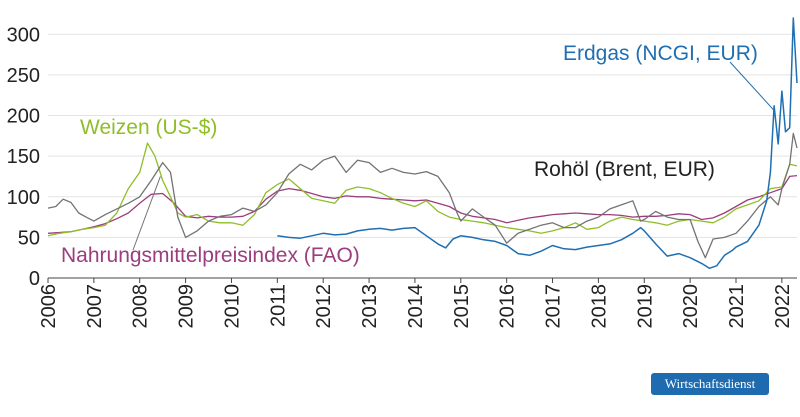 The width and height of the screenshot is (800, 417). Describe the element at coordinates (599, 306) in the screenshot. I see `x-tick-label: 2018` at that location.